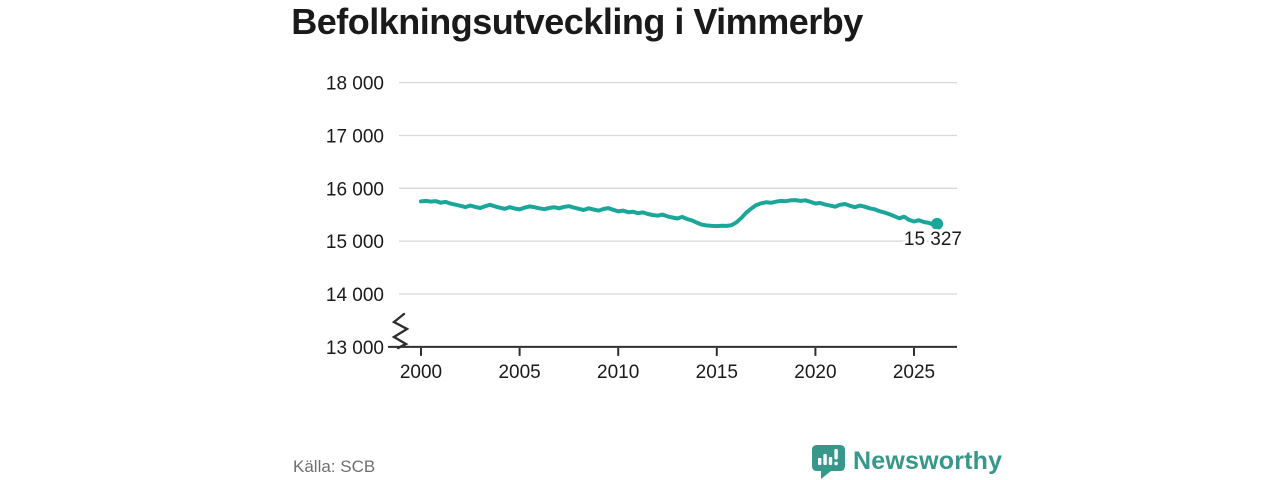 The height and width of the screenshot is (480, 1280). Describe the element at coordinates (933, 239) in the screenshot. I see `last-value-label: 15 327` at that location.